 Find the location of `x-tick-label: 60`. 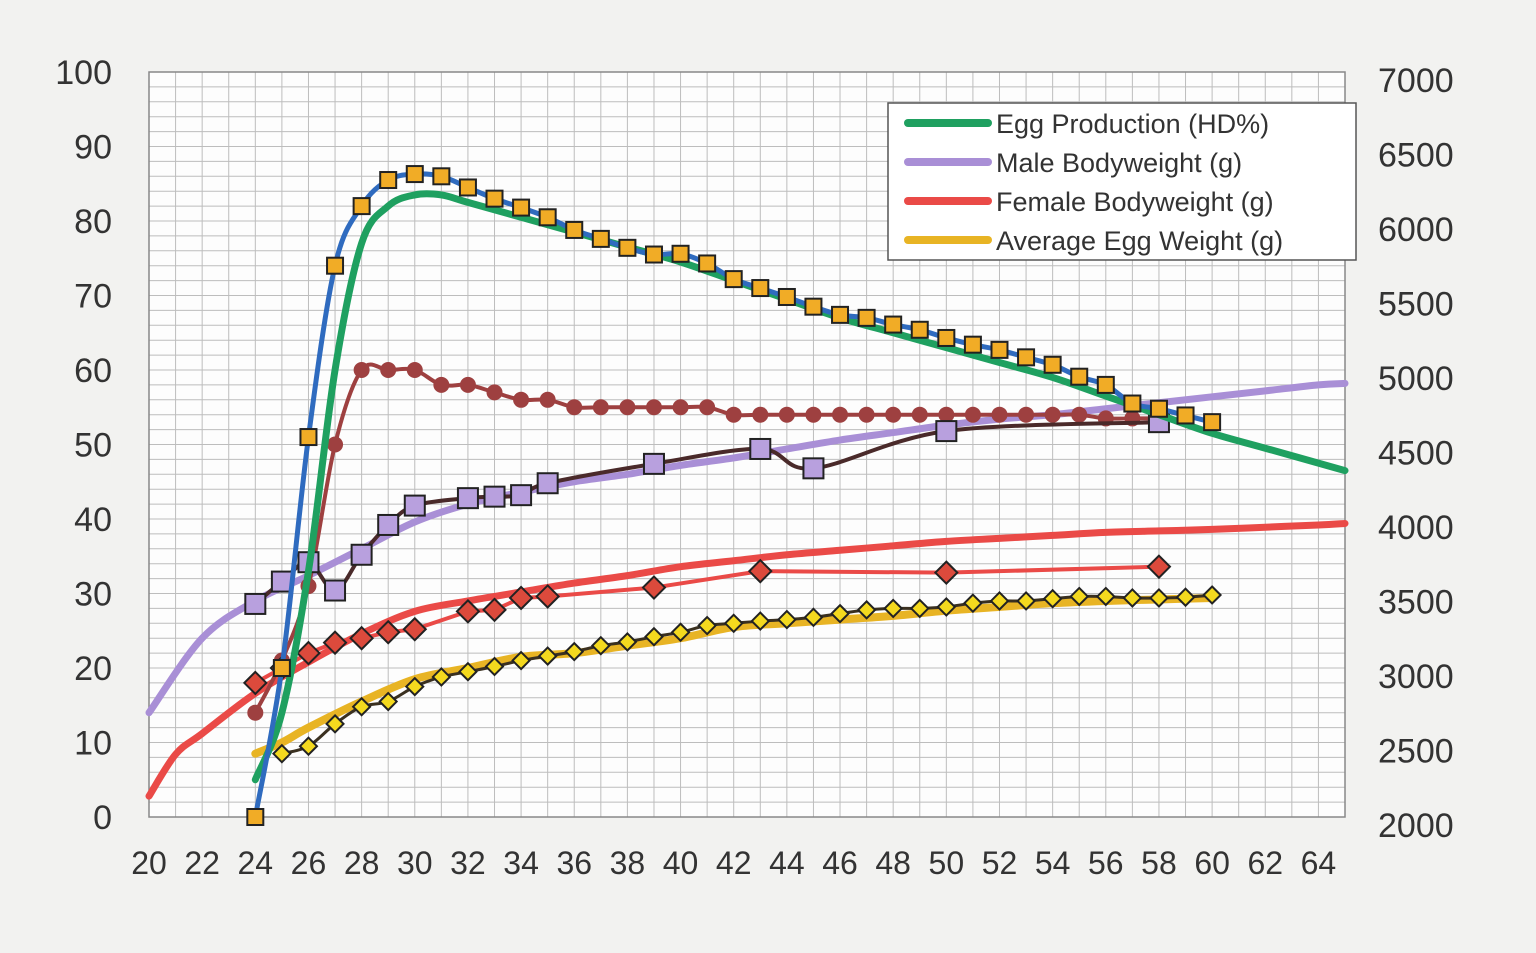

x-tick-label: 60 is located at coordinates (1212, 863).